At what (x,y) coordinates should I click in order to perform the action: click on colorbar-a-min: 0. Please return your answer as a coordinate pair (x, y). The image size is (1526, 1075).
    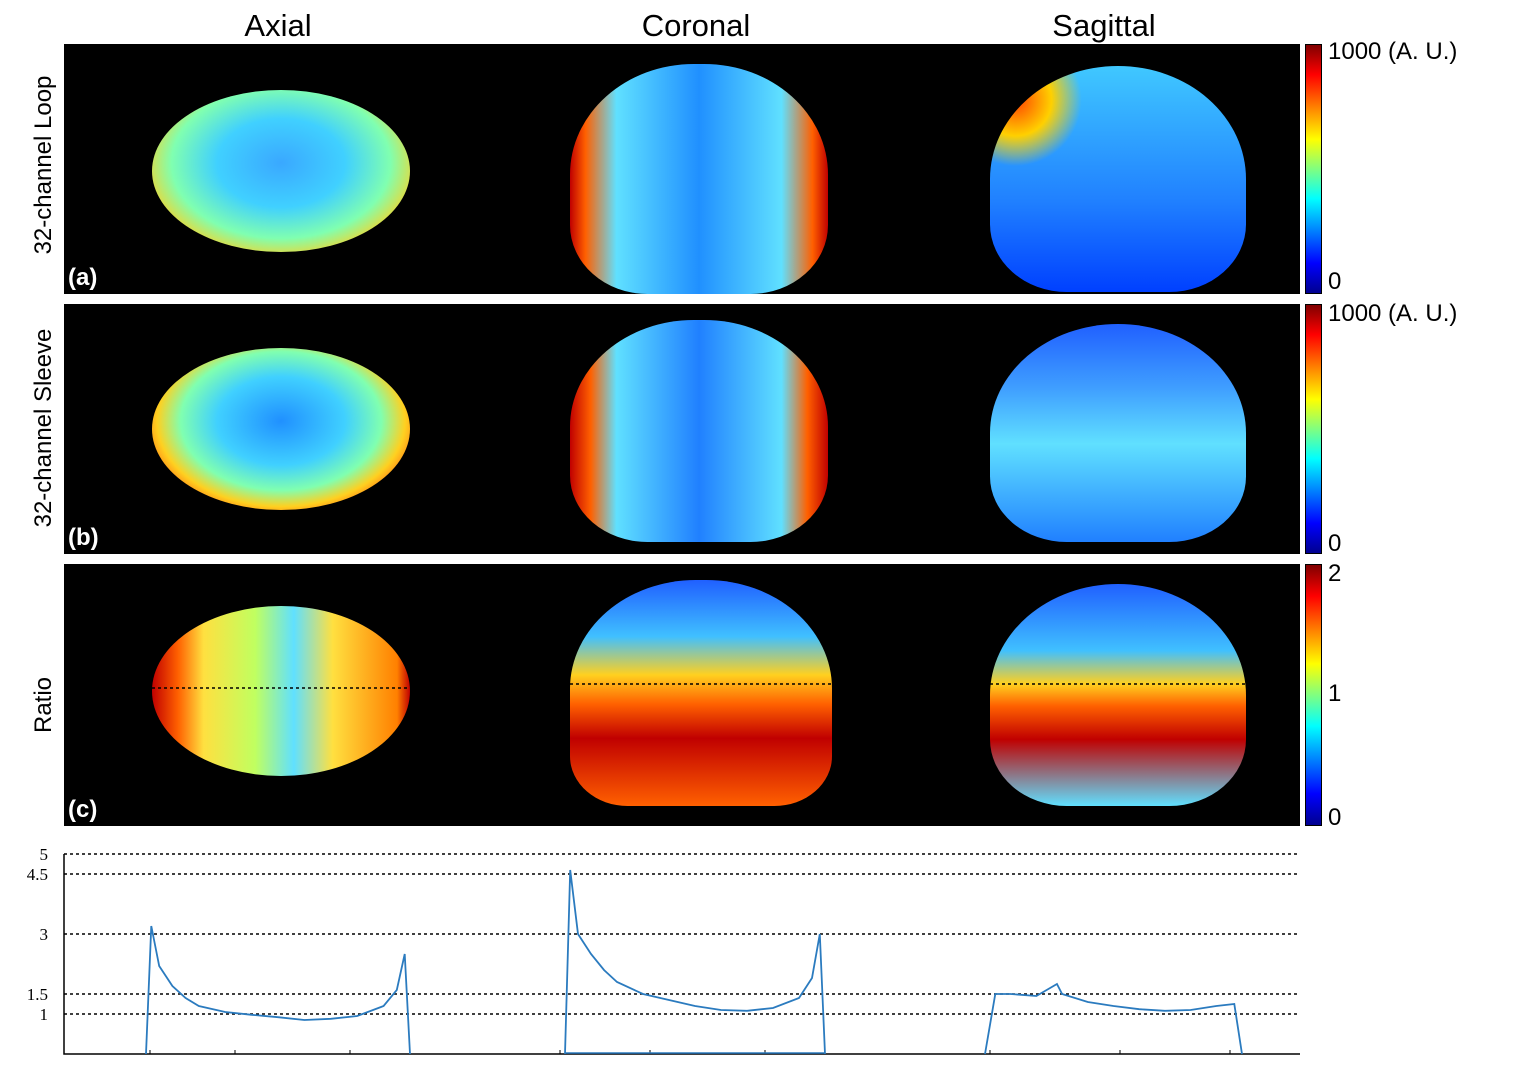
    Looking at the image, I should click on (1335, 281).